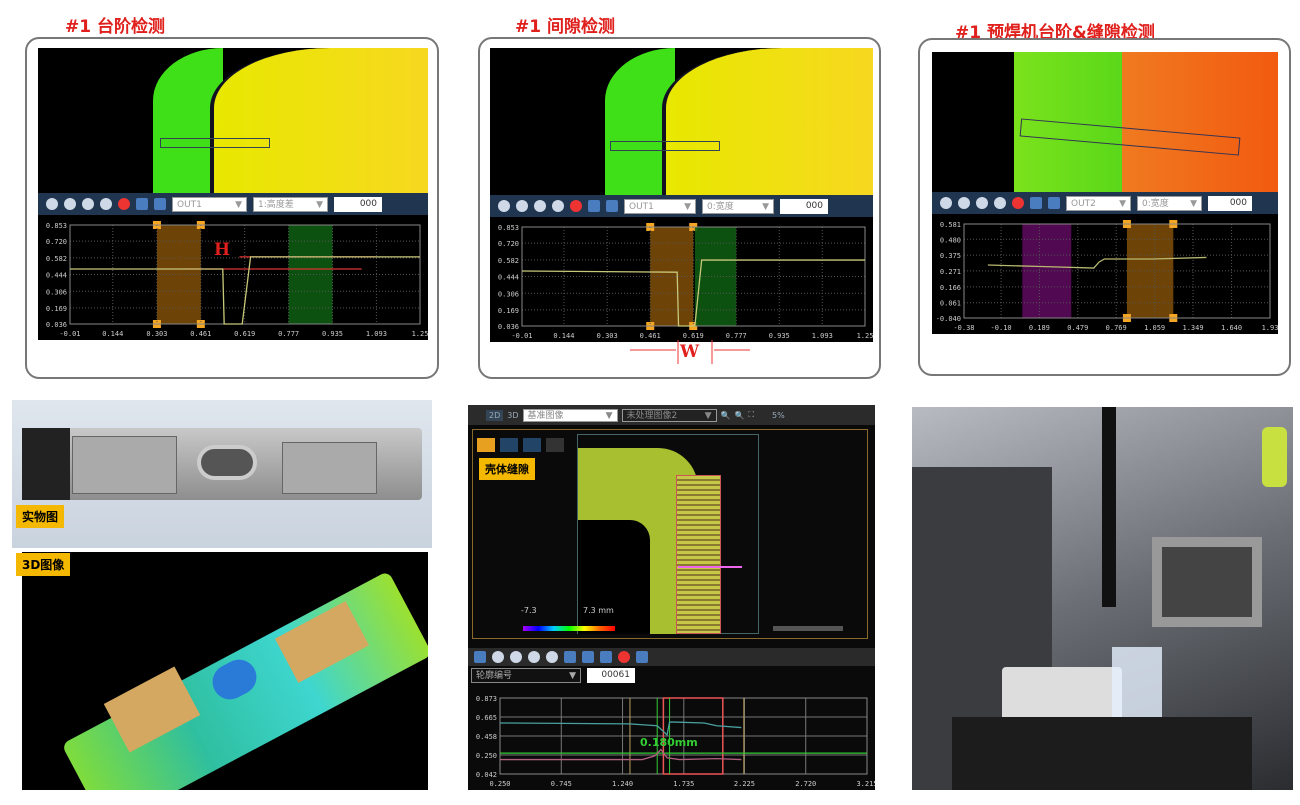 The width and height of the screenshot is (1300, 805). I want to click on y-tick-label: 0.306, so click(508, 294).